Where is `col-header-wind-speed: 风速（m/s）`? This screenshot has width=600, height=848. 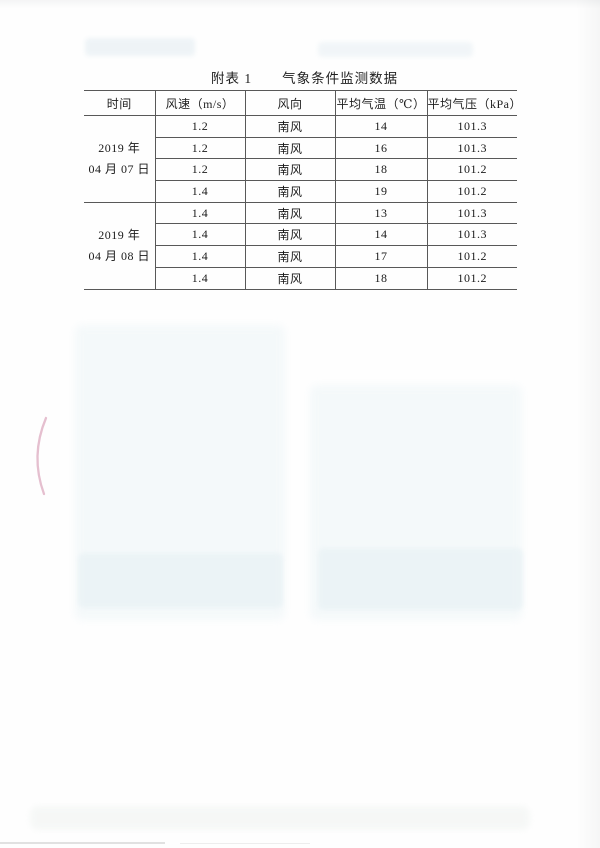
col-header-wind-speed: 风速（m/s） is located at coordinates (200, 103).